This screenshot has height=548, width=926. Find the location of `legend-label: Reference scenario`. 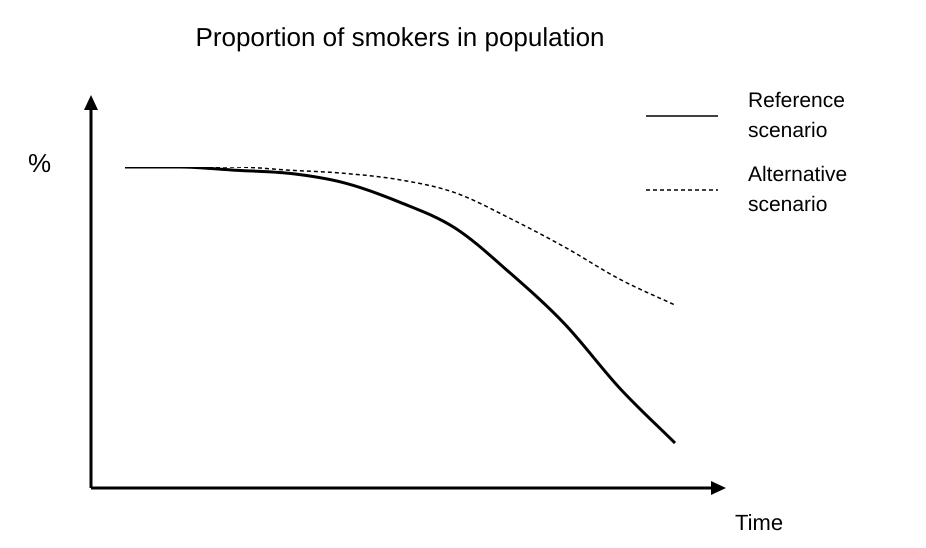

legend-label: Reference scenario is located at coordinates (797, 116).